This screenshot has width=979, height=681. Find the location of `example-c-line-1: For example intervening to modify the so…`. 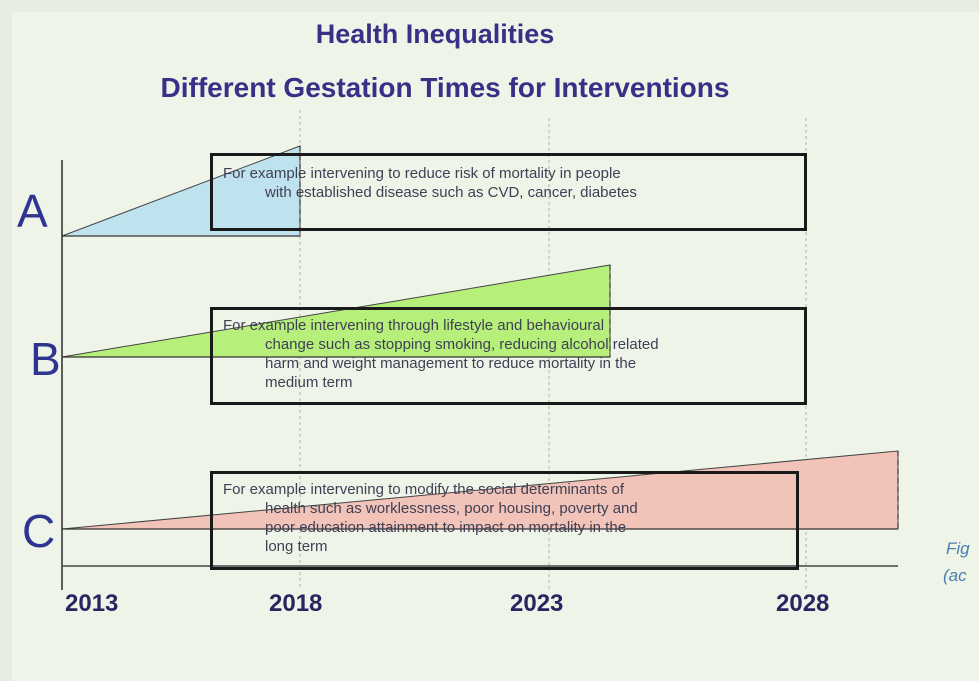

example-c-line-1: For example intervening to modify the so… is located at coordinates (424, 489).